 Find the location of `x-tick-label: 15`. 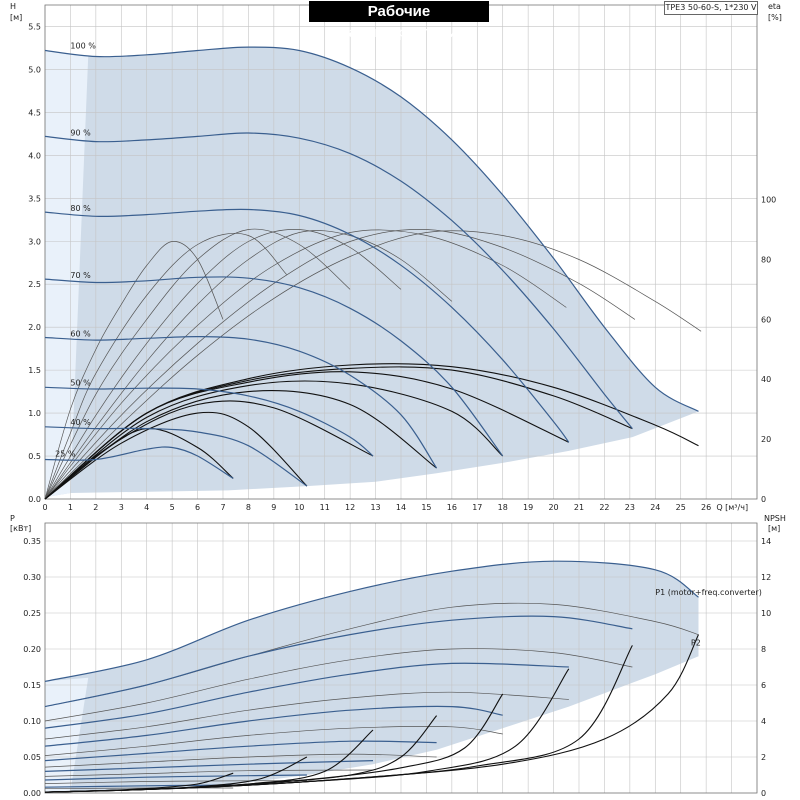

x-tick-label: 15 is located at coordinates (426, 507).